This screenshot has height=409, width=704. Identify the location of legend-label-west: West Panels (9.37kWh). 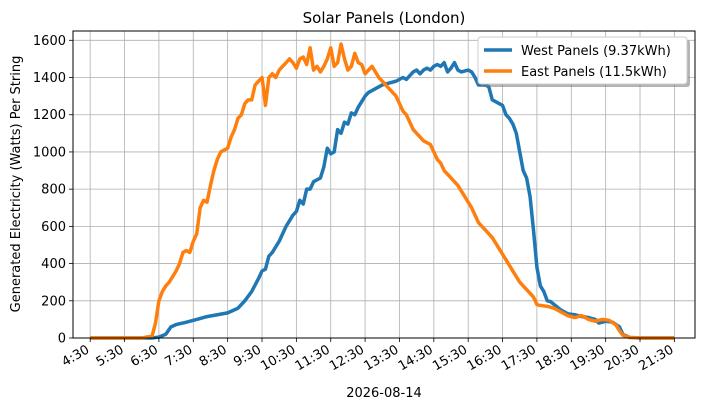
(596, 51).